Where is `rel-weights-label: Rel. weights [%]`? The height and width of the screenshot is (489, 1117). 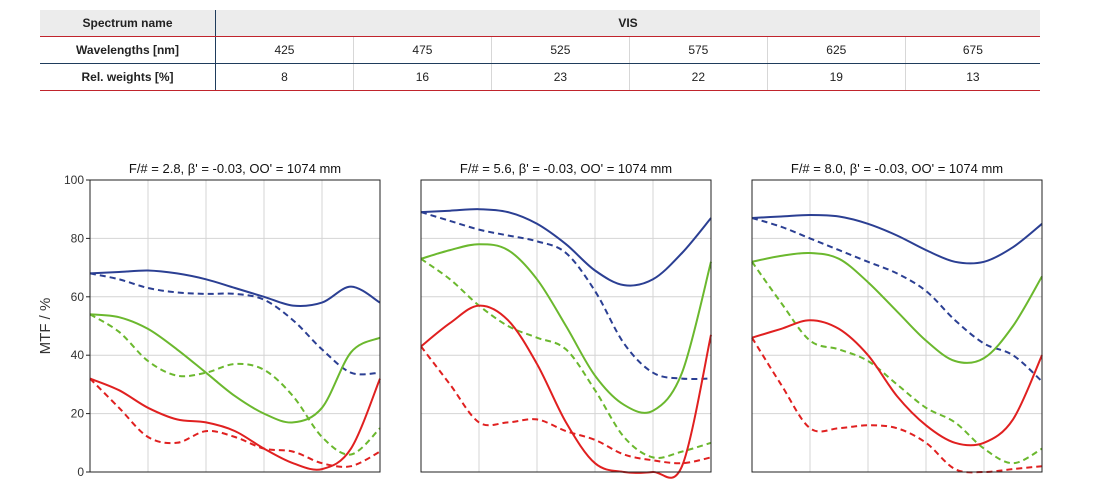
rel-weights-label: Rel. weights [%] is located at coordinates (128, 77).